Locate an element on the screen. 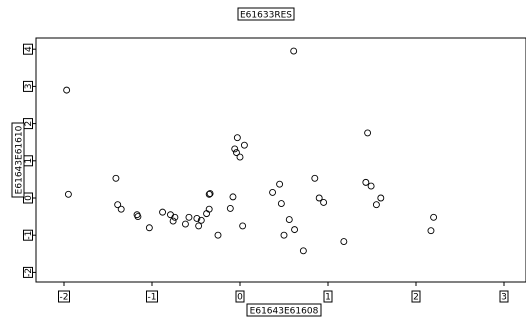 The image size is (526, 320). x-tick-label: 1 is located at coordinates (328, 296).